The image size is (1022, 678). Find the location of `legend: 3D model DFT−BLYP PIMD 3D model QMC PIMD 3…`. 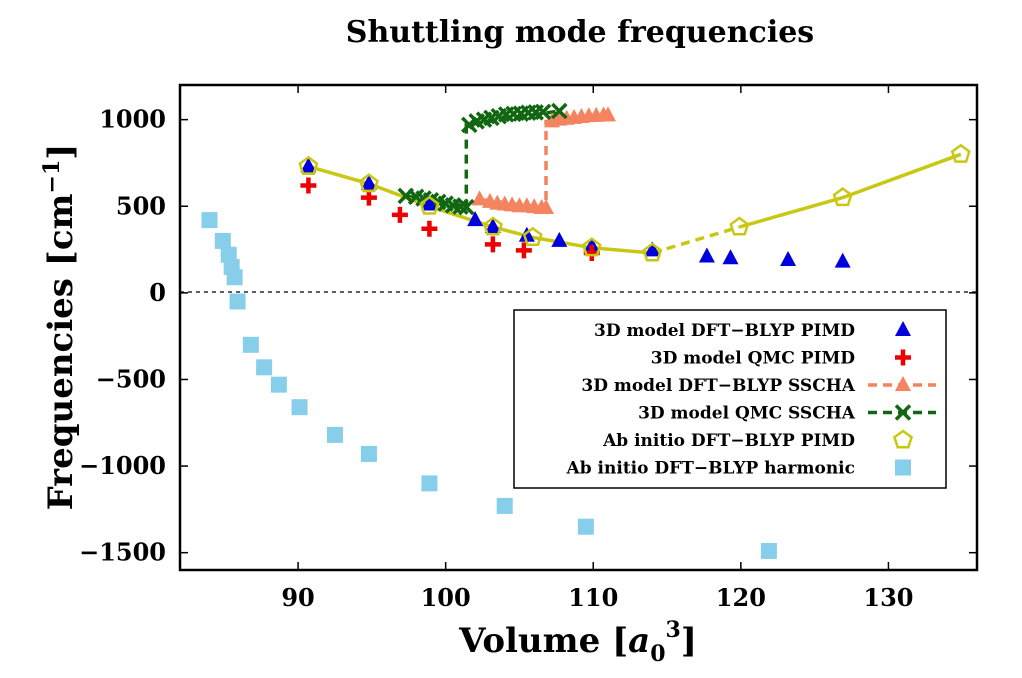

legend: 3D model DFT−BLYP PIMD 3D model QMC PIMD 3… is located at coordinates (730, 399).